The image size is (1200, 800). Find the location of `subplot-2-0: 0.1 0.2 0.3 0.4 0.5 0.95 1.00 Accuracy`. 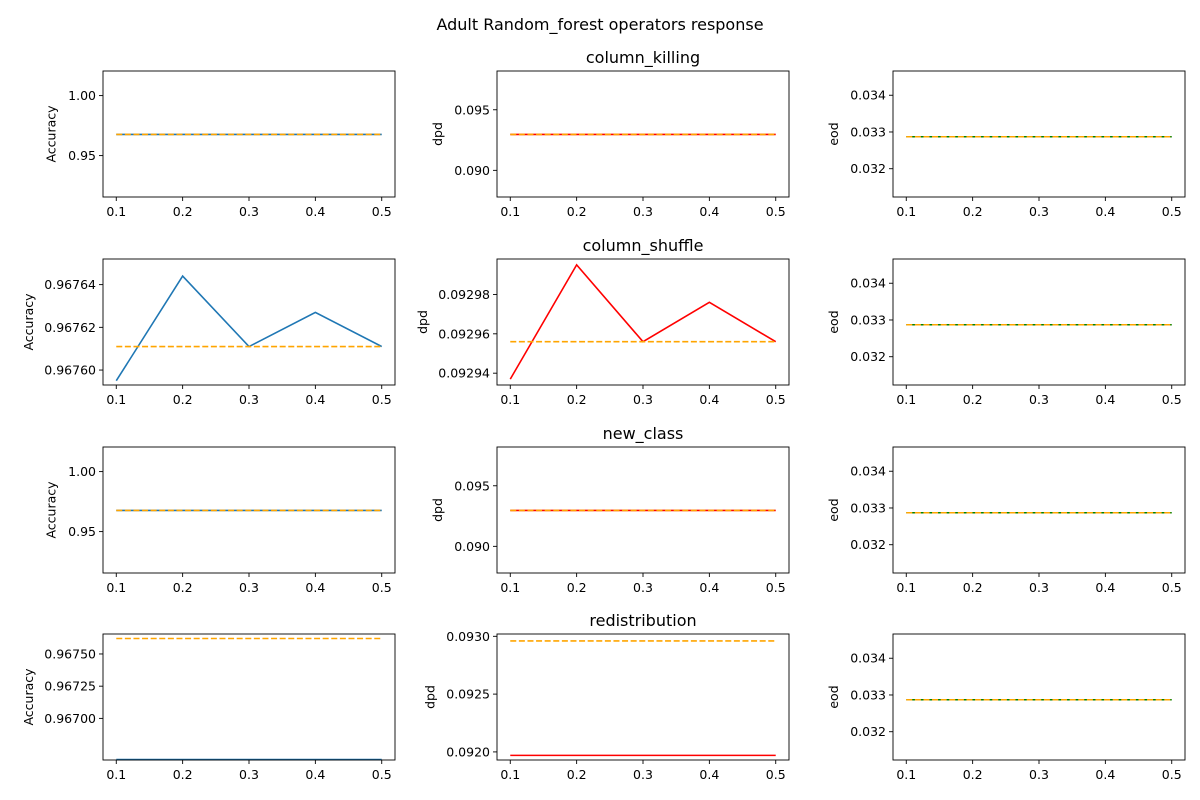

subplot-2-0: 0.1 0.2 0.3 0.4 0.5 0.95 1.00 Accuracy is located at coordinates (220, 520).